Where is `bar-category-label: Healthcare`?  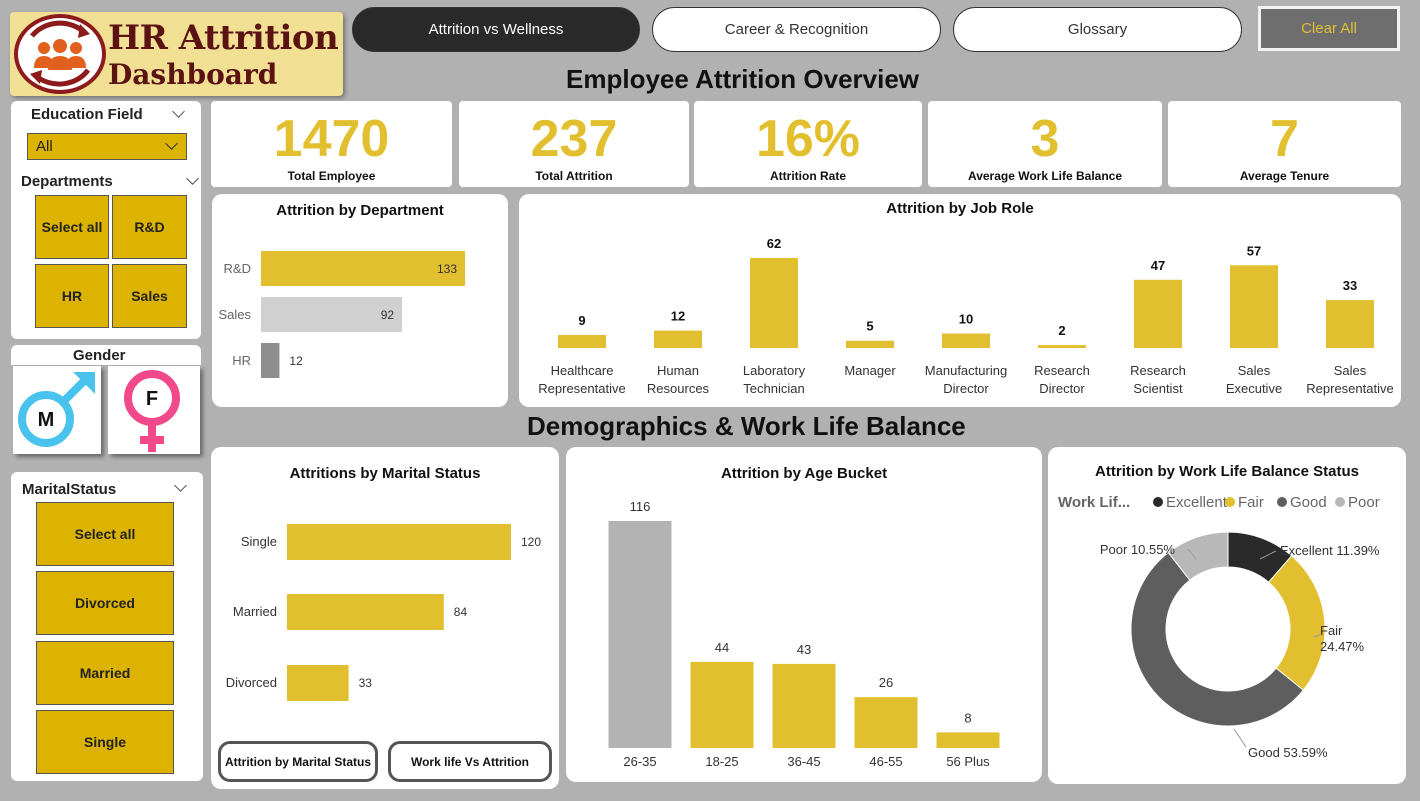 bar-category-label: Healthcare is located at coordinates (582, 370).